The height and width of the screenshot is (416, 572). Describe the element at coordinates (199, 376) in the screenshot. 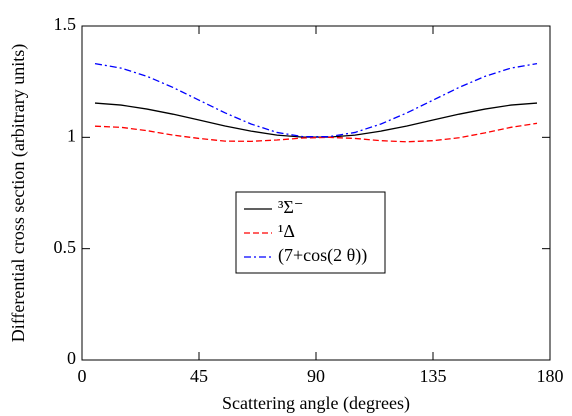

I see `x-tick-label: 45` at that location.